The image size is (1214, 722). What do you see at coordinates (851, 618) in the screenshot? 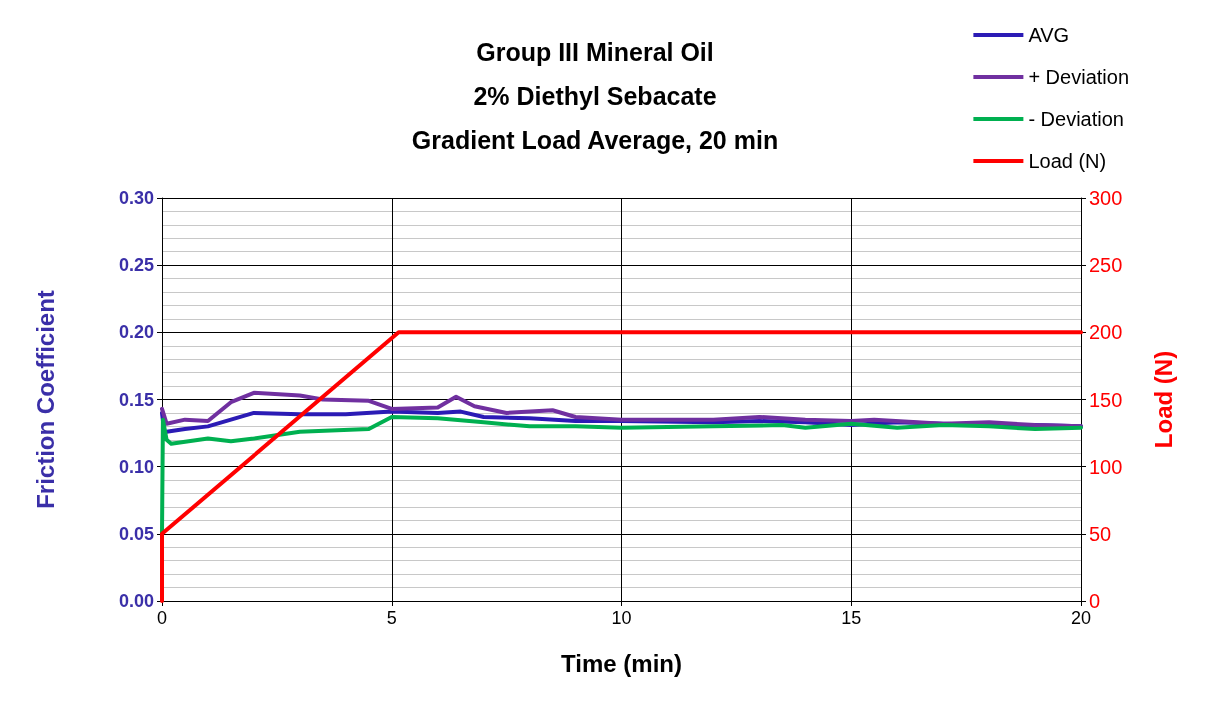
I see `x-tick-label: 15` at bounding box center [851, 618].